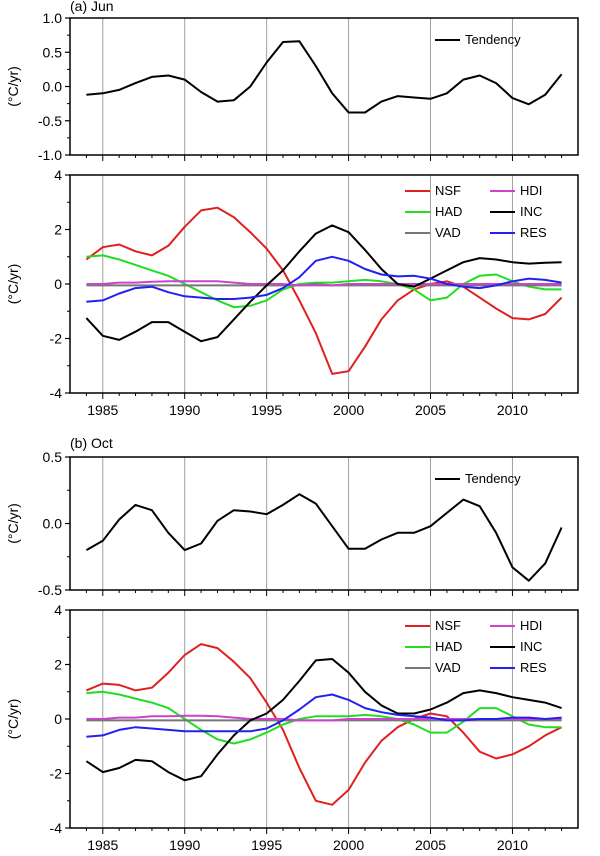 The width and height of the screenshot is (600, 856). I want to click on y-tick-label: 1.0, so click(53, 18).